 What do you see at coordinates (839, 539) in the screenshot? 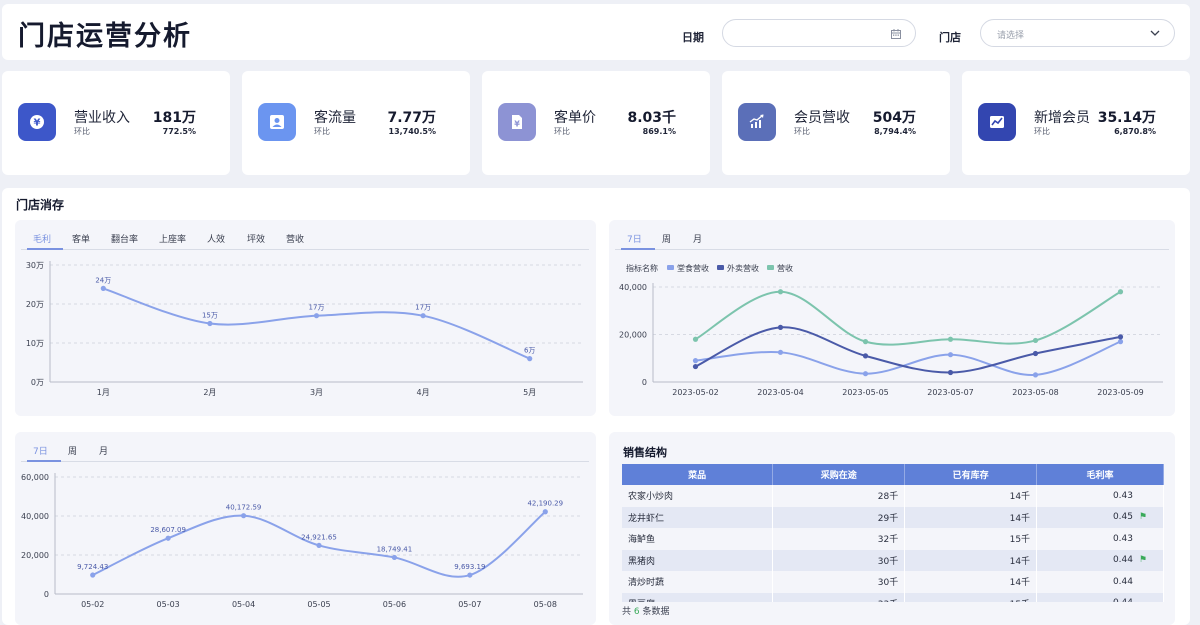
I see `cell-in-transit: 32千` at bounding box center [839, 539].